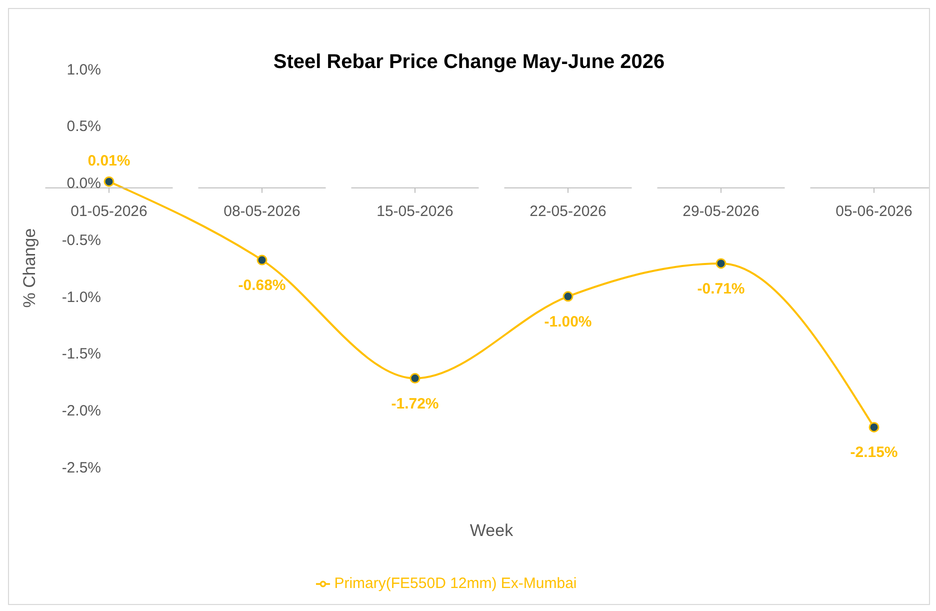 The width and height of the screenshot is (936, 611). What do you see at coordinates (262, 211) in the screenshot?
I see `x-tick-label: 08-05-2026` at bounding box center [262, 211].